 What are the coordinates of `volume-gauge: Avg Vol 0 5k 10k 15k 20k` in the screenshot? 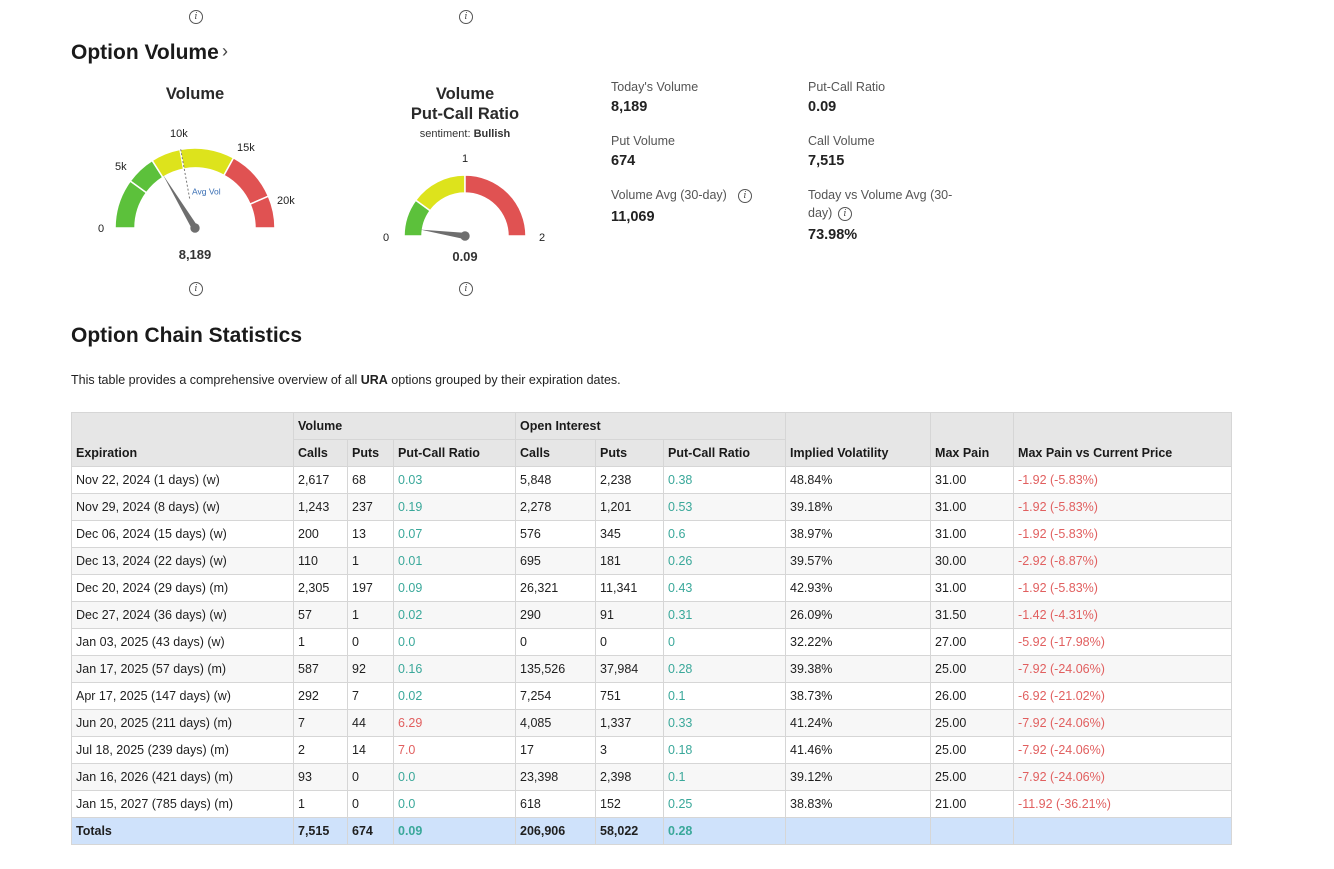 It's located at (196, 181).